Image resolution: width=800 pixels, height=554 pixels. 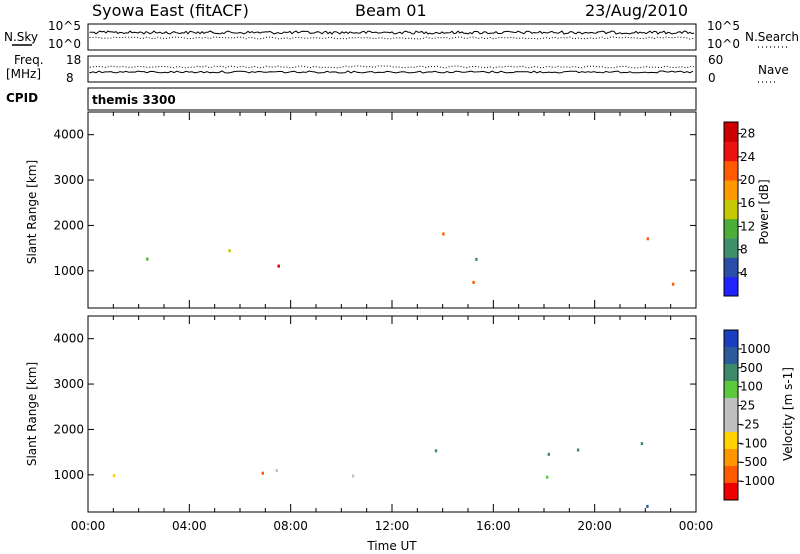 I want to click on colorbar-tick-label: -500, so click(x=753, y=462).